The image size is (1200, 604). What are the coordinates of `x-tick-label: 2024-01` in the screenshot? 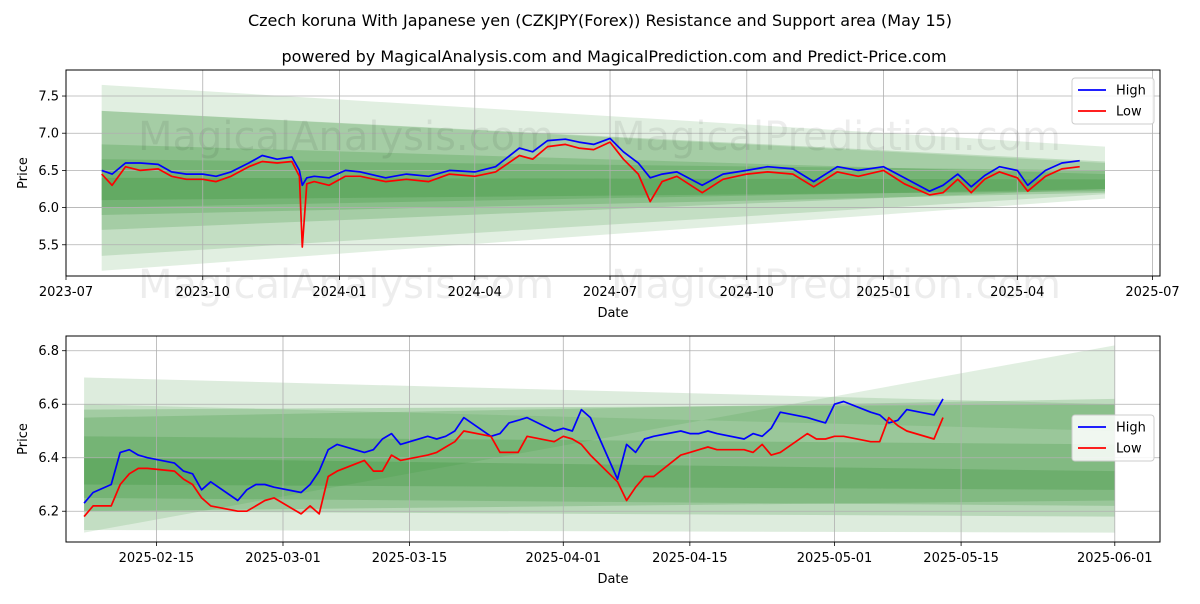 It's located at (339, 292).